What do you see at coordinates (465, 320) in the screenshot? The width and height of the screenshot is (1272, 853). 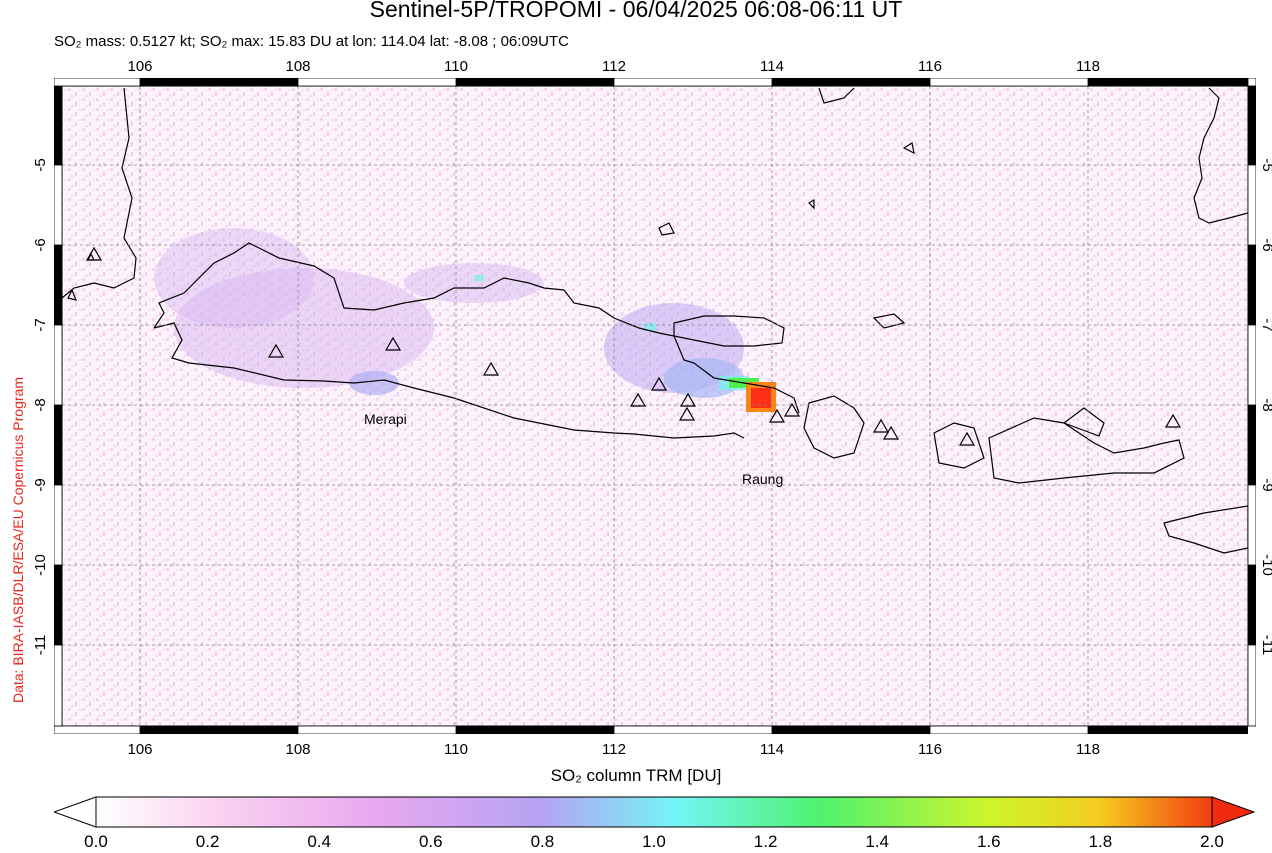 I see `so2-plume` at bounding box center [465, 320].